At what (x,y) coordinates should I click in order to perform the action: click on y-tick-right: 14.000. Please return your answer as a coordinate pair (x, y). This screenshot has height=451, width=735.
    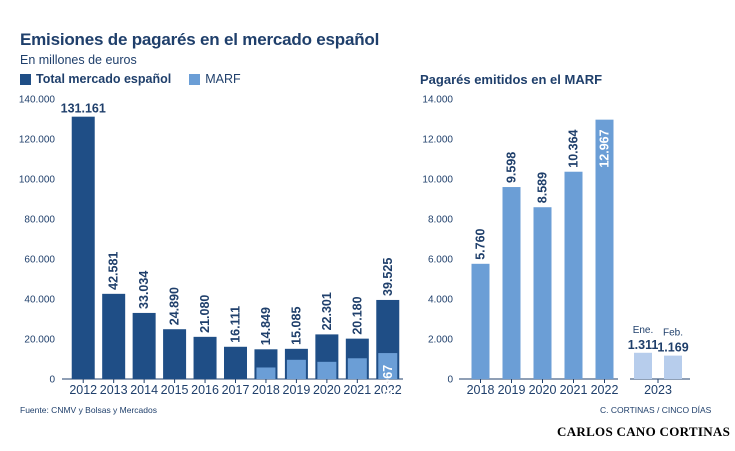
    Looking at the image, I should click on (437, 100).